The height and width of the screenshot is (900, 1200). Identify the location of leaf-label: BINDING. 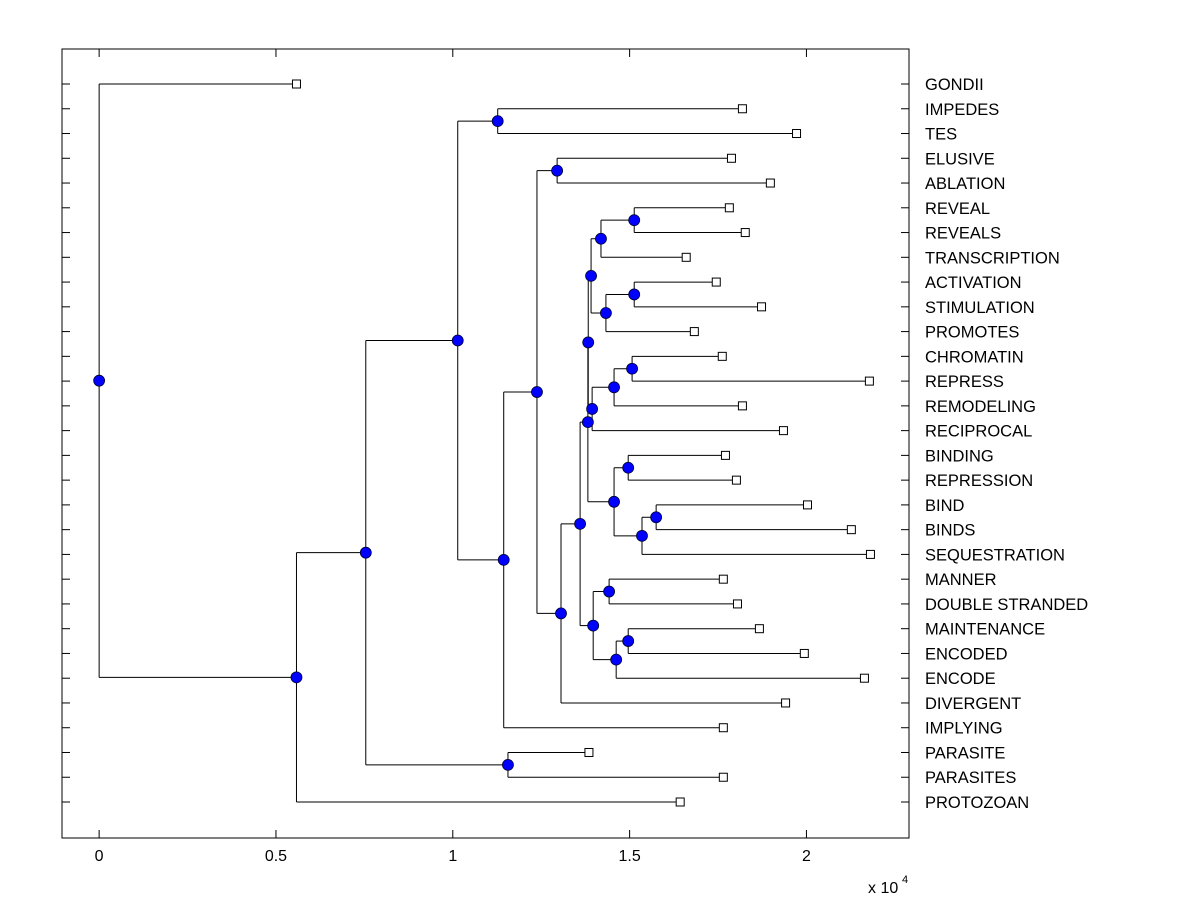
(959, 456).